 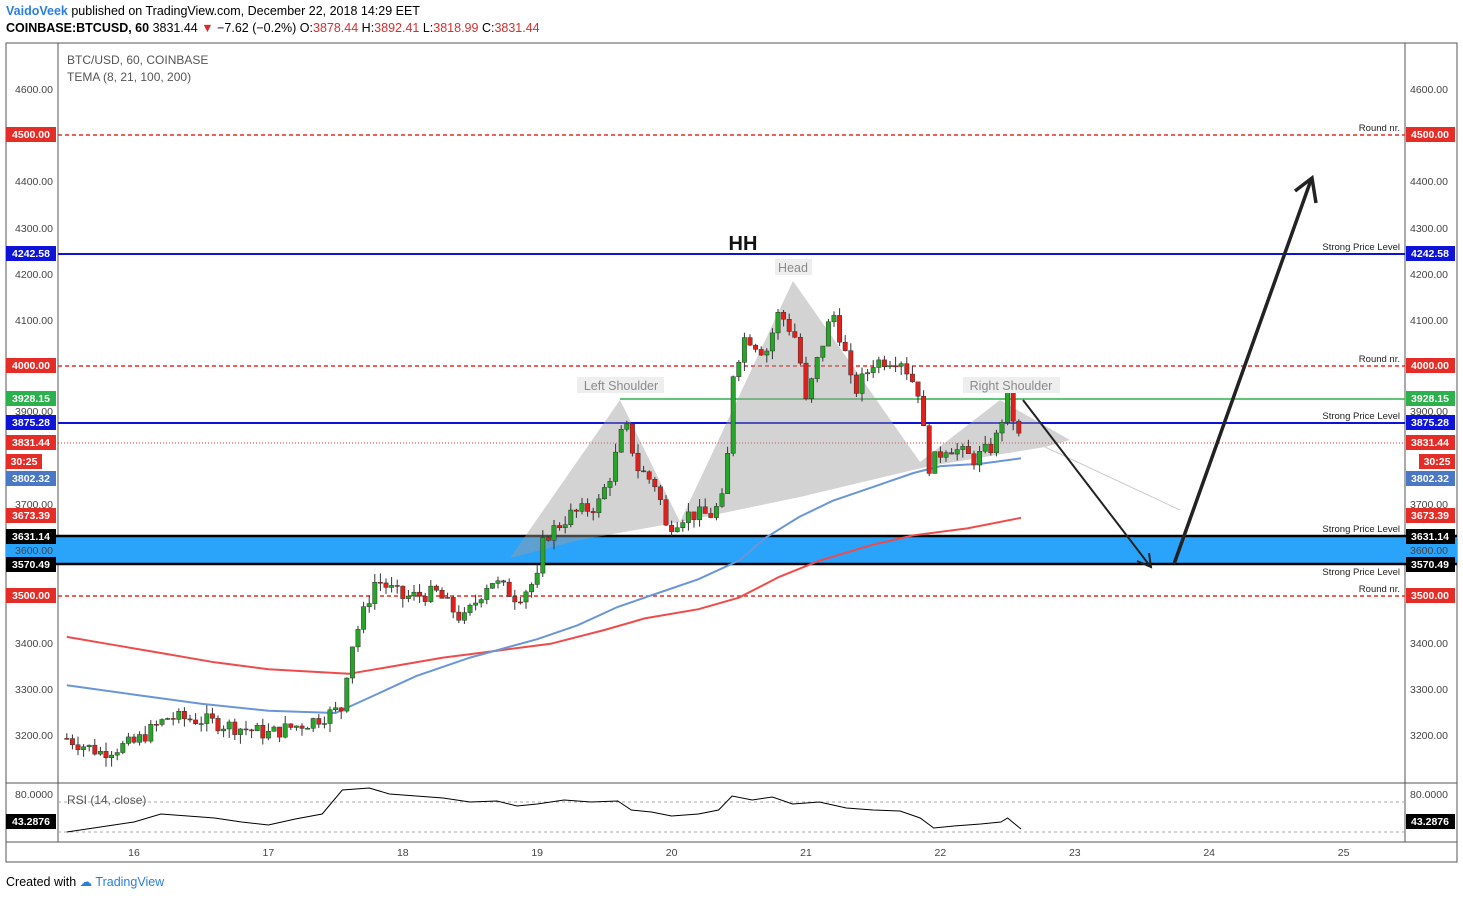 I want to click on left-tag-3928-bg, so click(x=31, y=398).